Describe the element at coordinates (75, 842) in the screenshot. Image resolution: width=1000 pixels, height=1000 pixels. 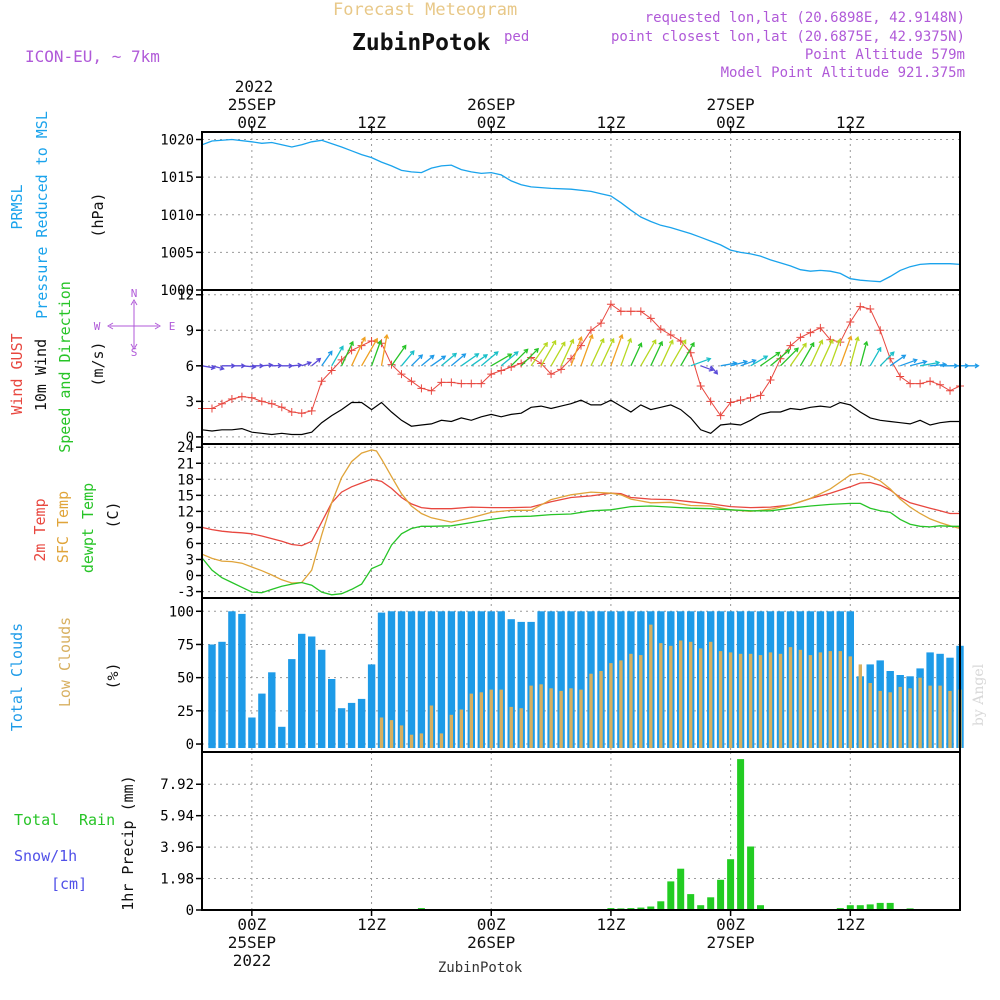
I see `precip-labels: Total Rain Snow/1h [cm] 1hr Precip (mm)` at that location.